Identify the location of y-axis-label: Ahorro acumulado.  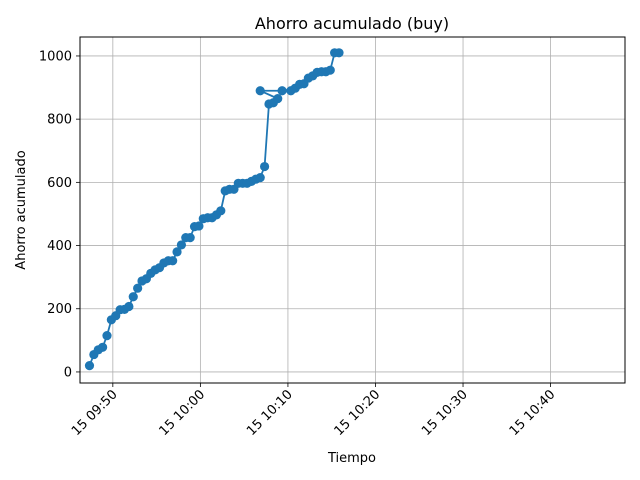
(21, 209).